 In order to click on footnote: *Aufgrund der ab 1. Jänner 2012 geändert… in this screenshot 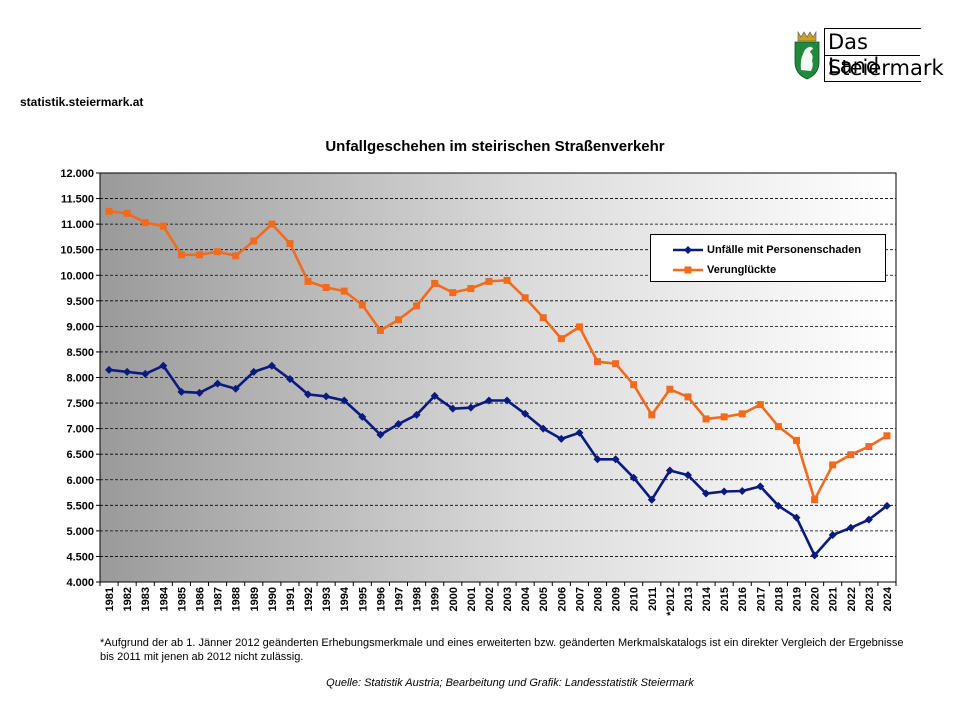, I will do `click(502, 650)`.